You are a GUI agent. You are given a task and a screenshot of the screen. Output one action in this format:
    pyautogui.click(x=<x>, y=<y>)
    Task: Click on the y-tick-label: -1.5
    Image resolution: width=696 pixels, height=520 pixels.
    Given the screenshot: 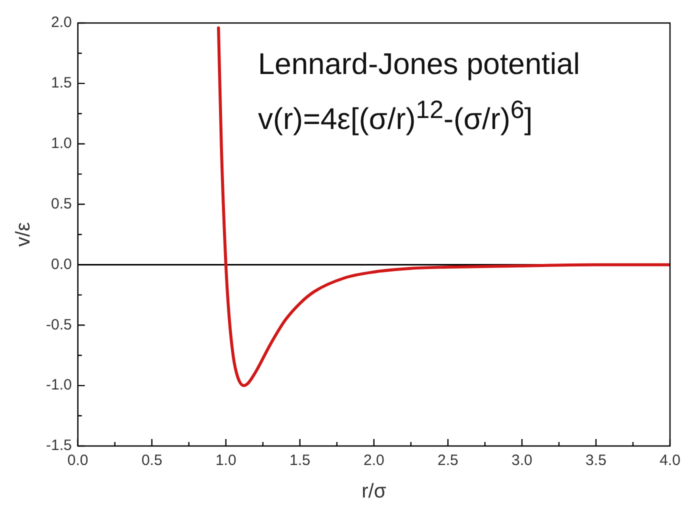 What is the action you would take?
    pyautogui.click(x=59, y=445)
    